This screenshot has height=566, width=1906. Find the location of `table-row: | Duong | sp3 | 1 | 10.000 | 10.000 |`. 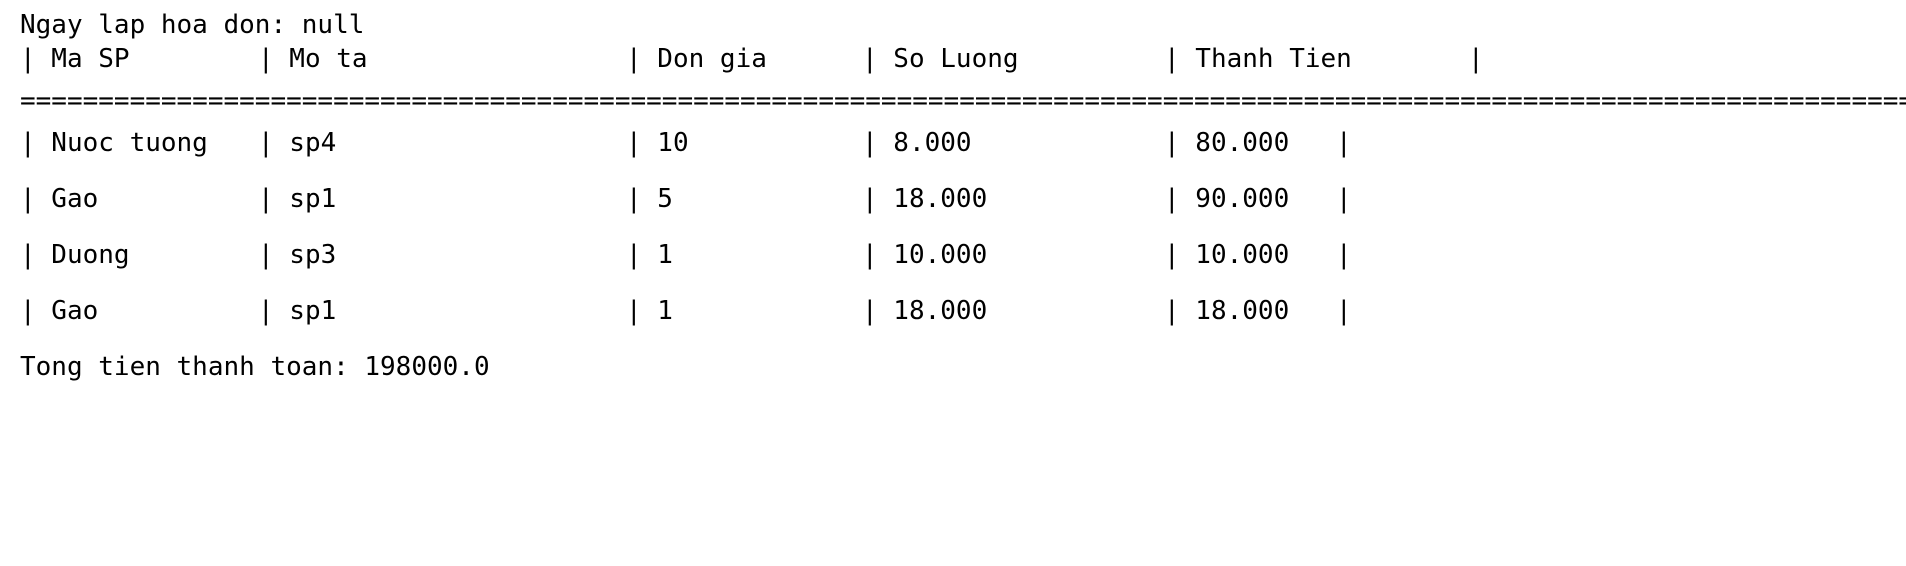

table-row: | Duong | sp3 | 1 | 10.000 | 10.000 | is located at coordinates (960, 255).